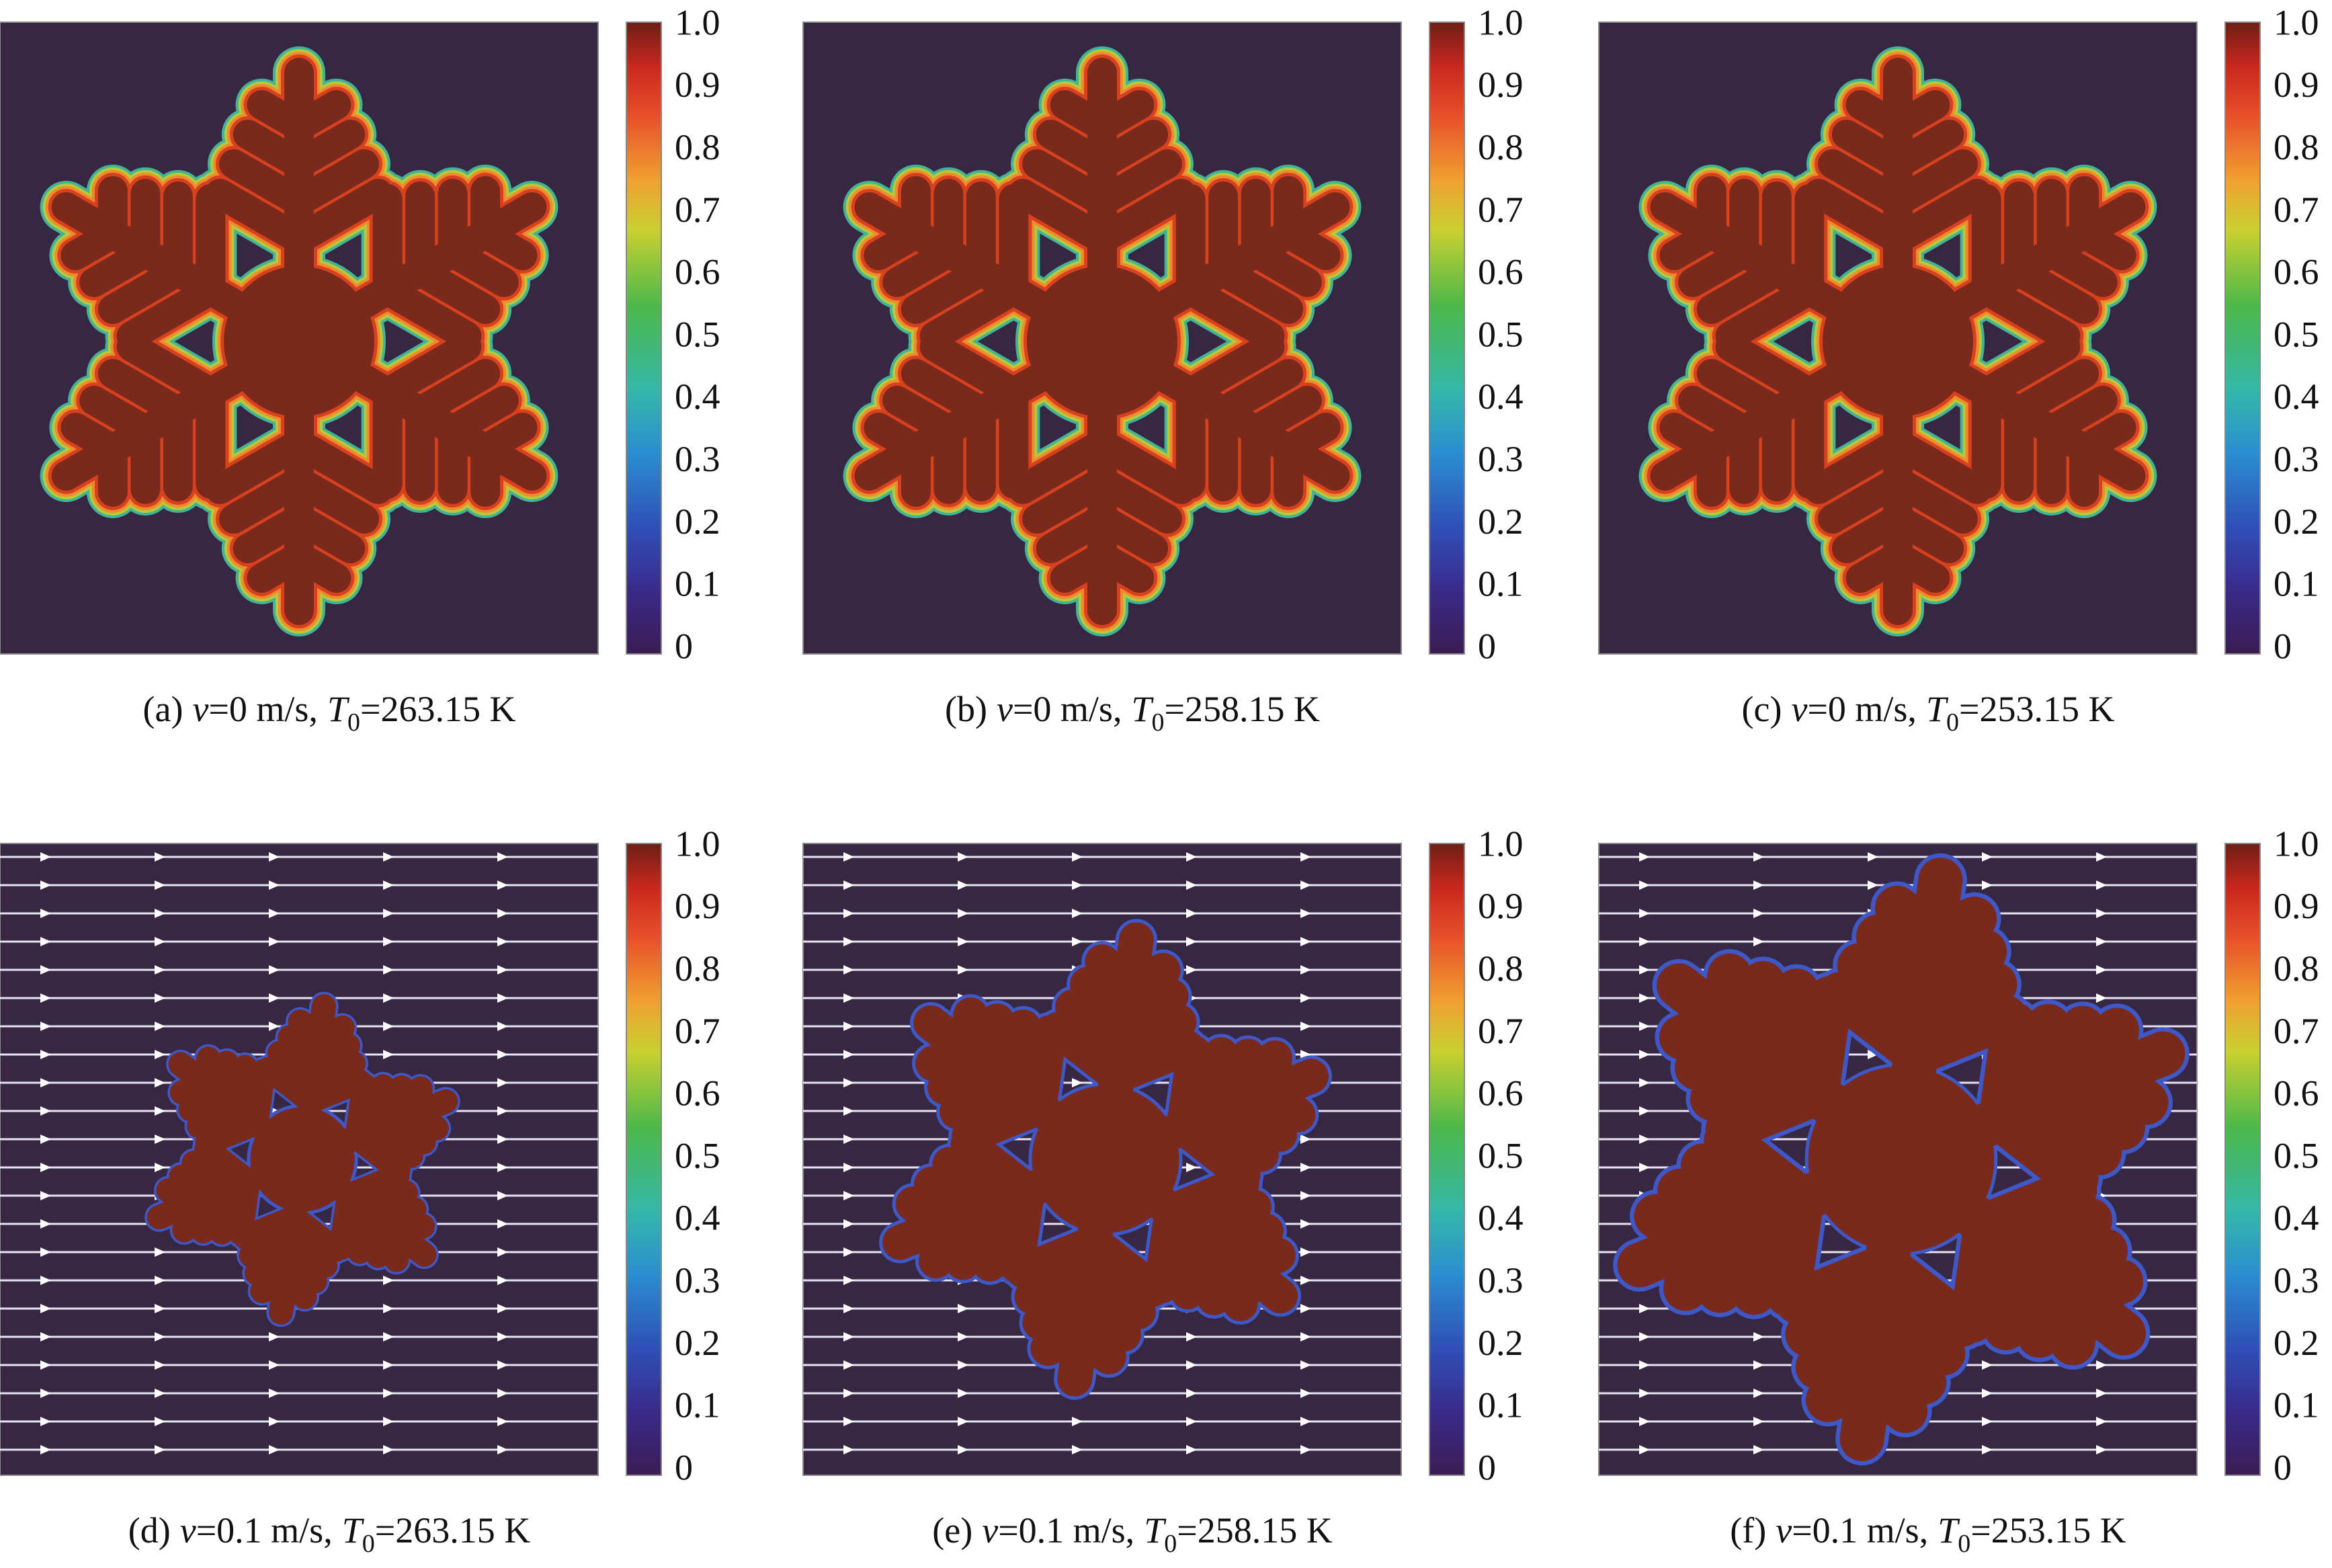  I want to click on temperature-subscript: 0, so click(1158, 722).